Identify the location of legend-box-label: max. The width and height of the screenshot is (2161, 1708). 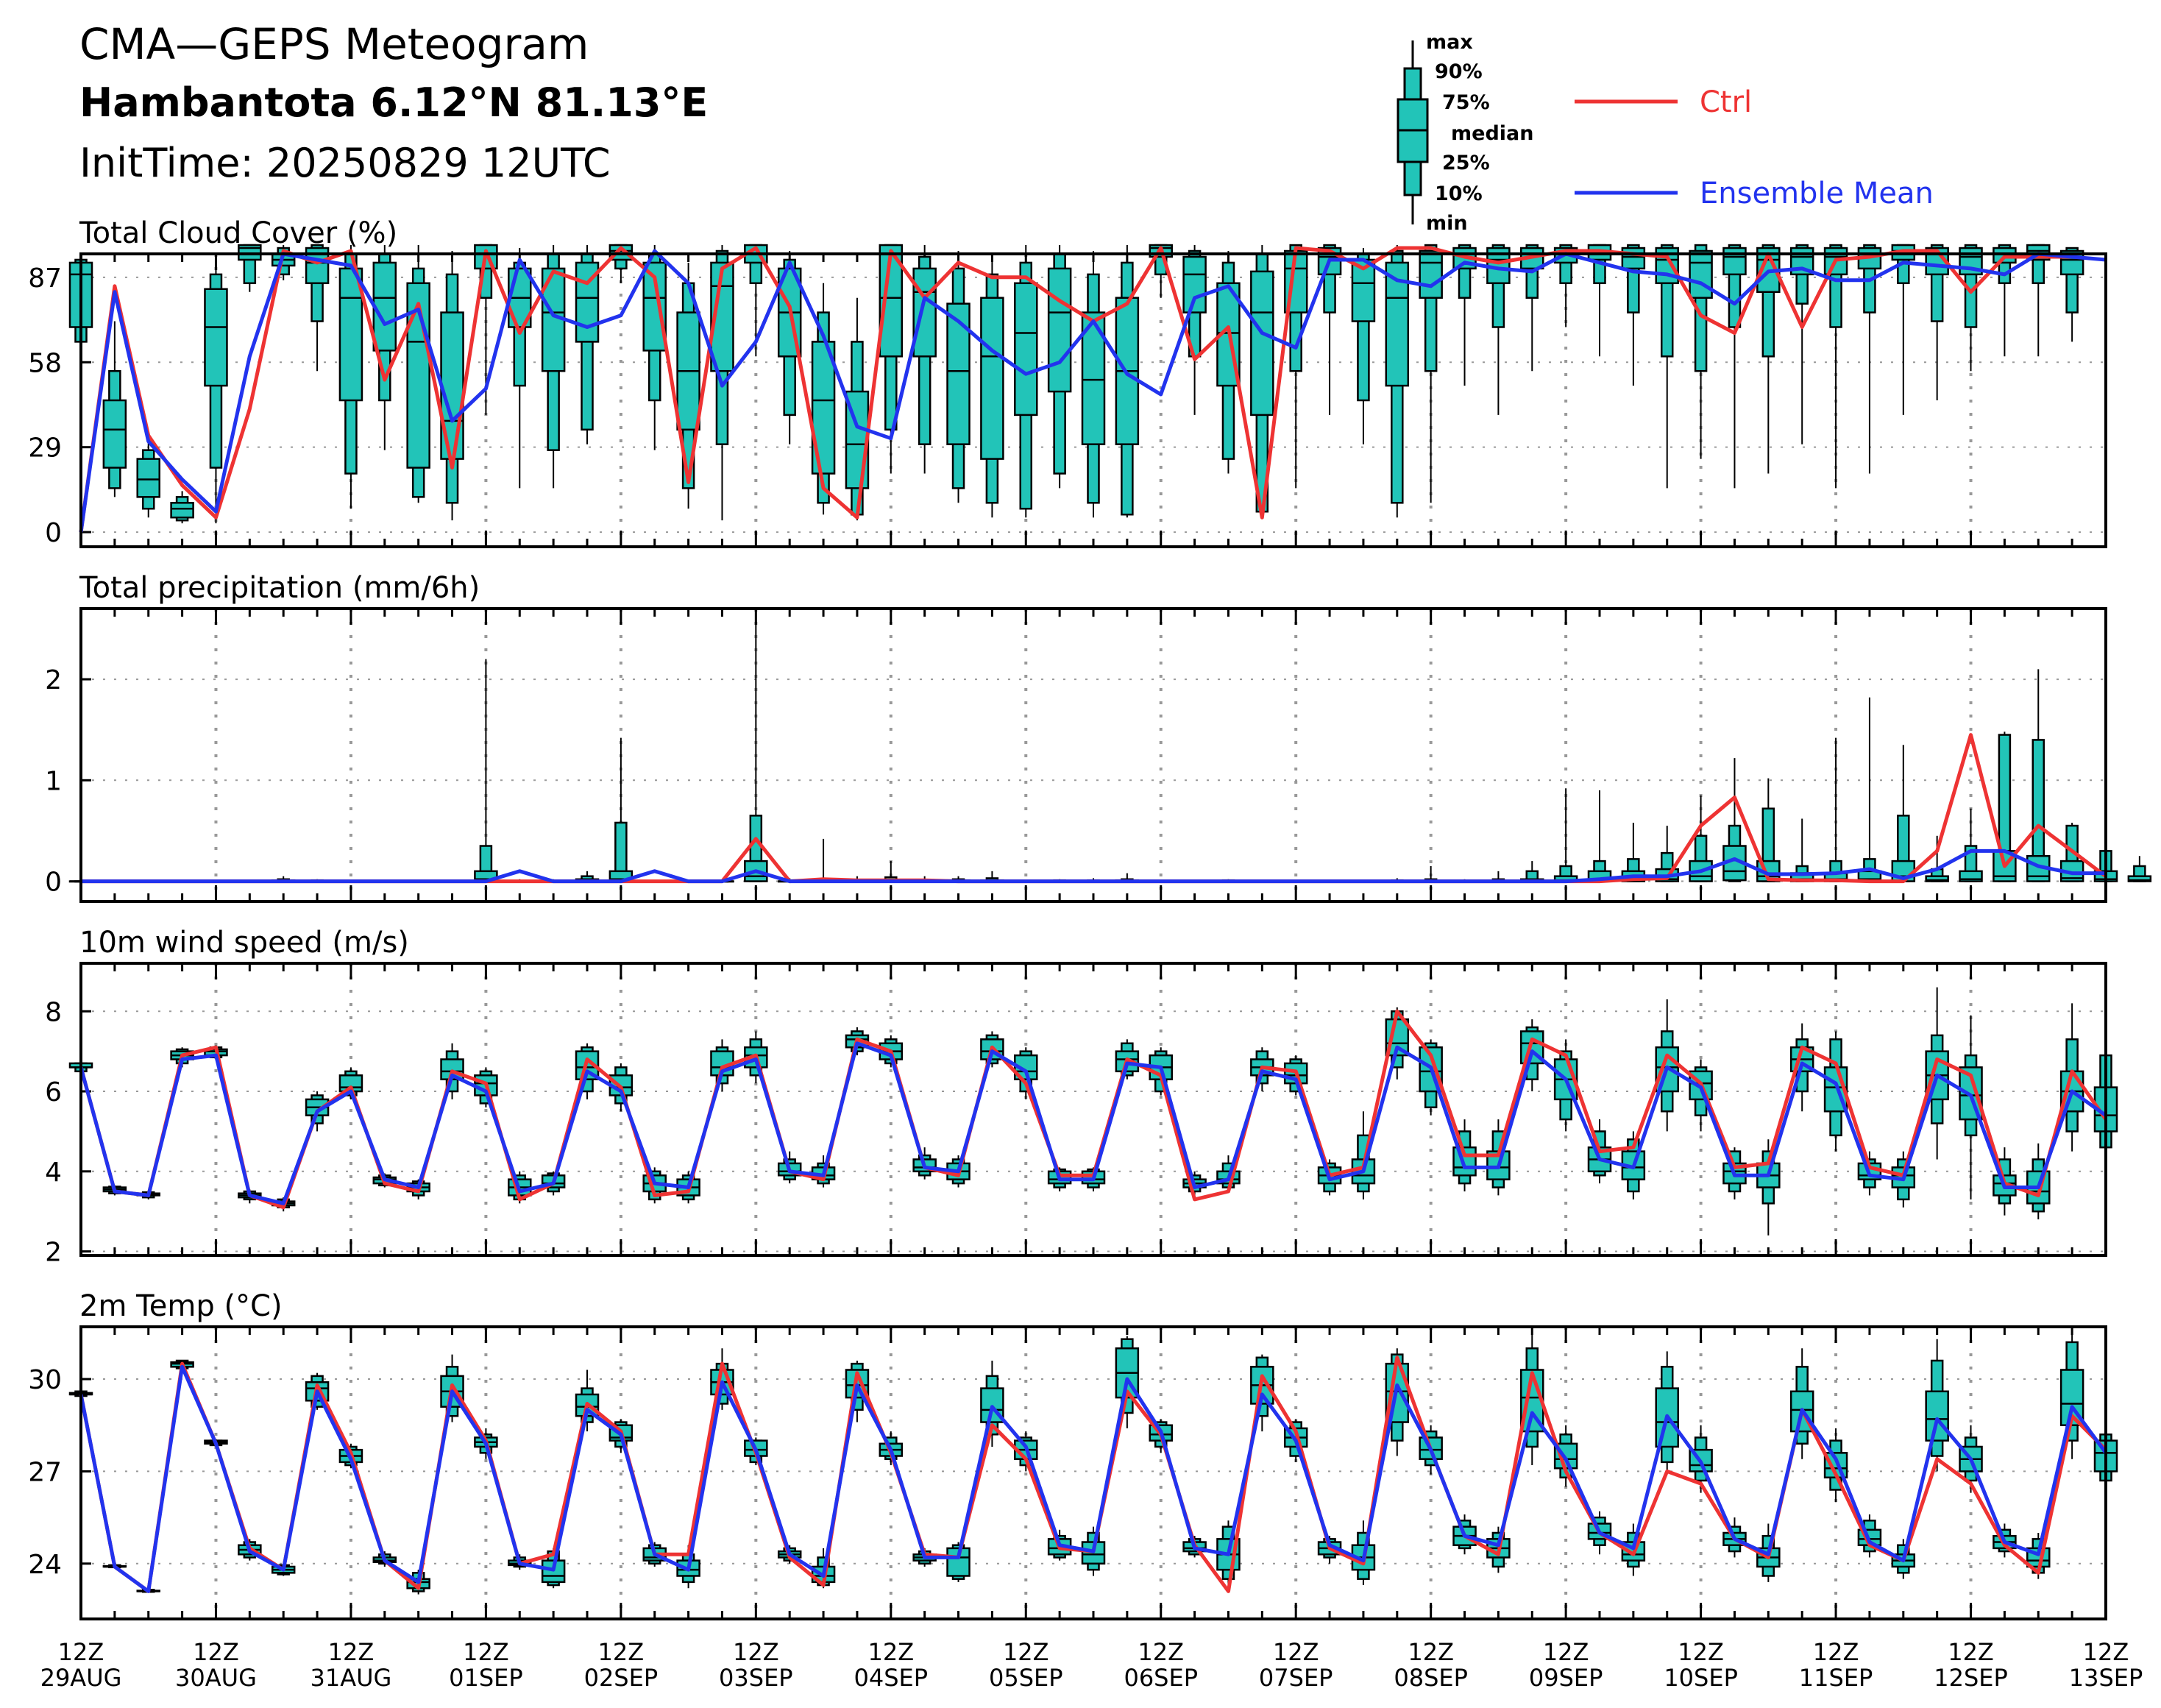
(1449, 42).